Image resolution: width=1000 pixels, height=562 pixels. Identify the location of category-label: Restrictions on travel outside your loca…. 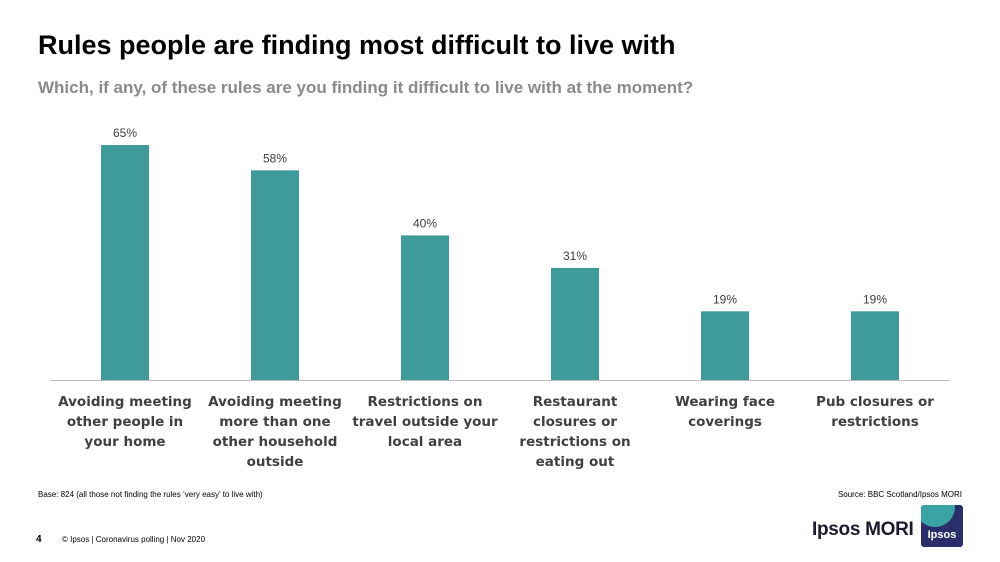
(425, 422).